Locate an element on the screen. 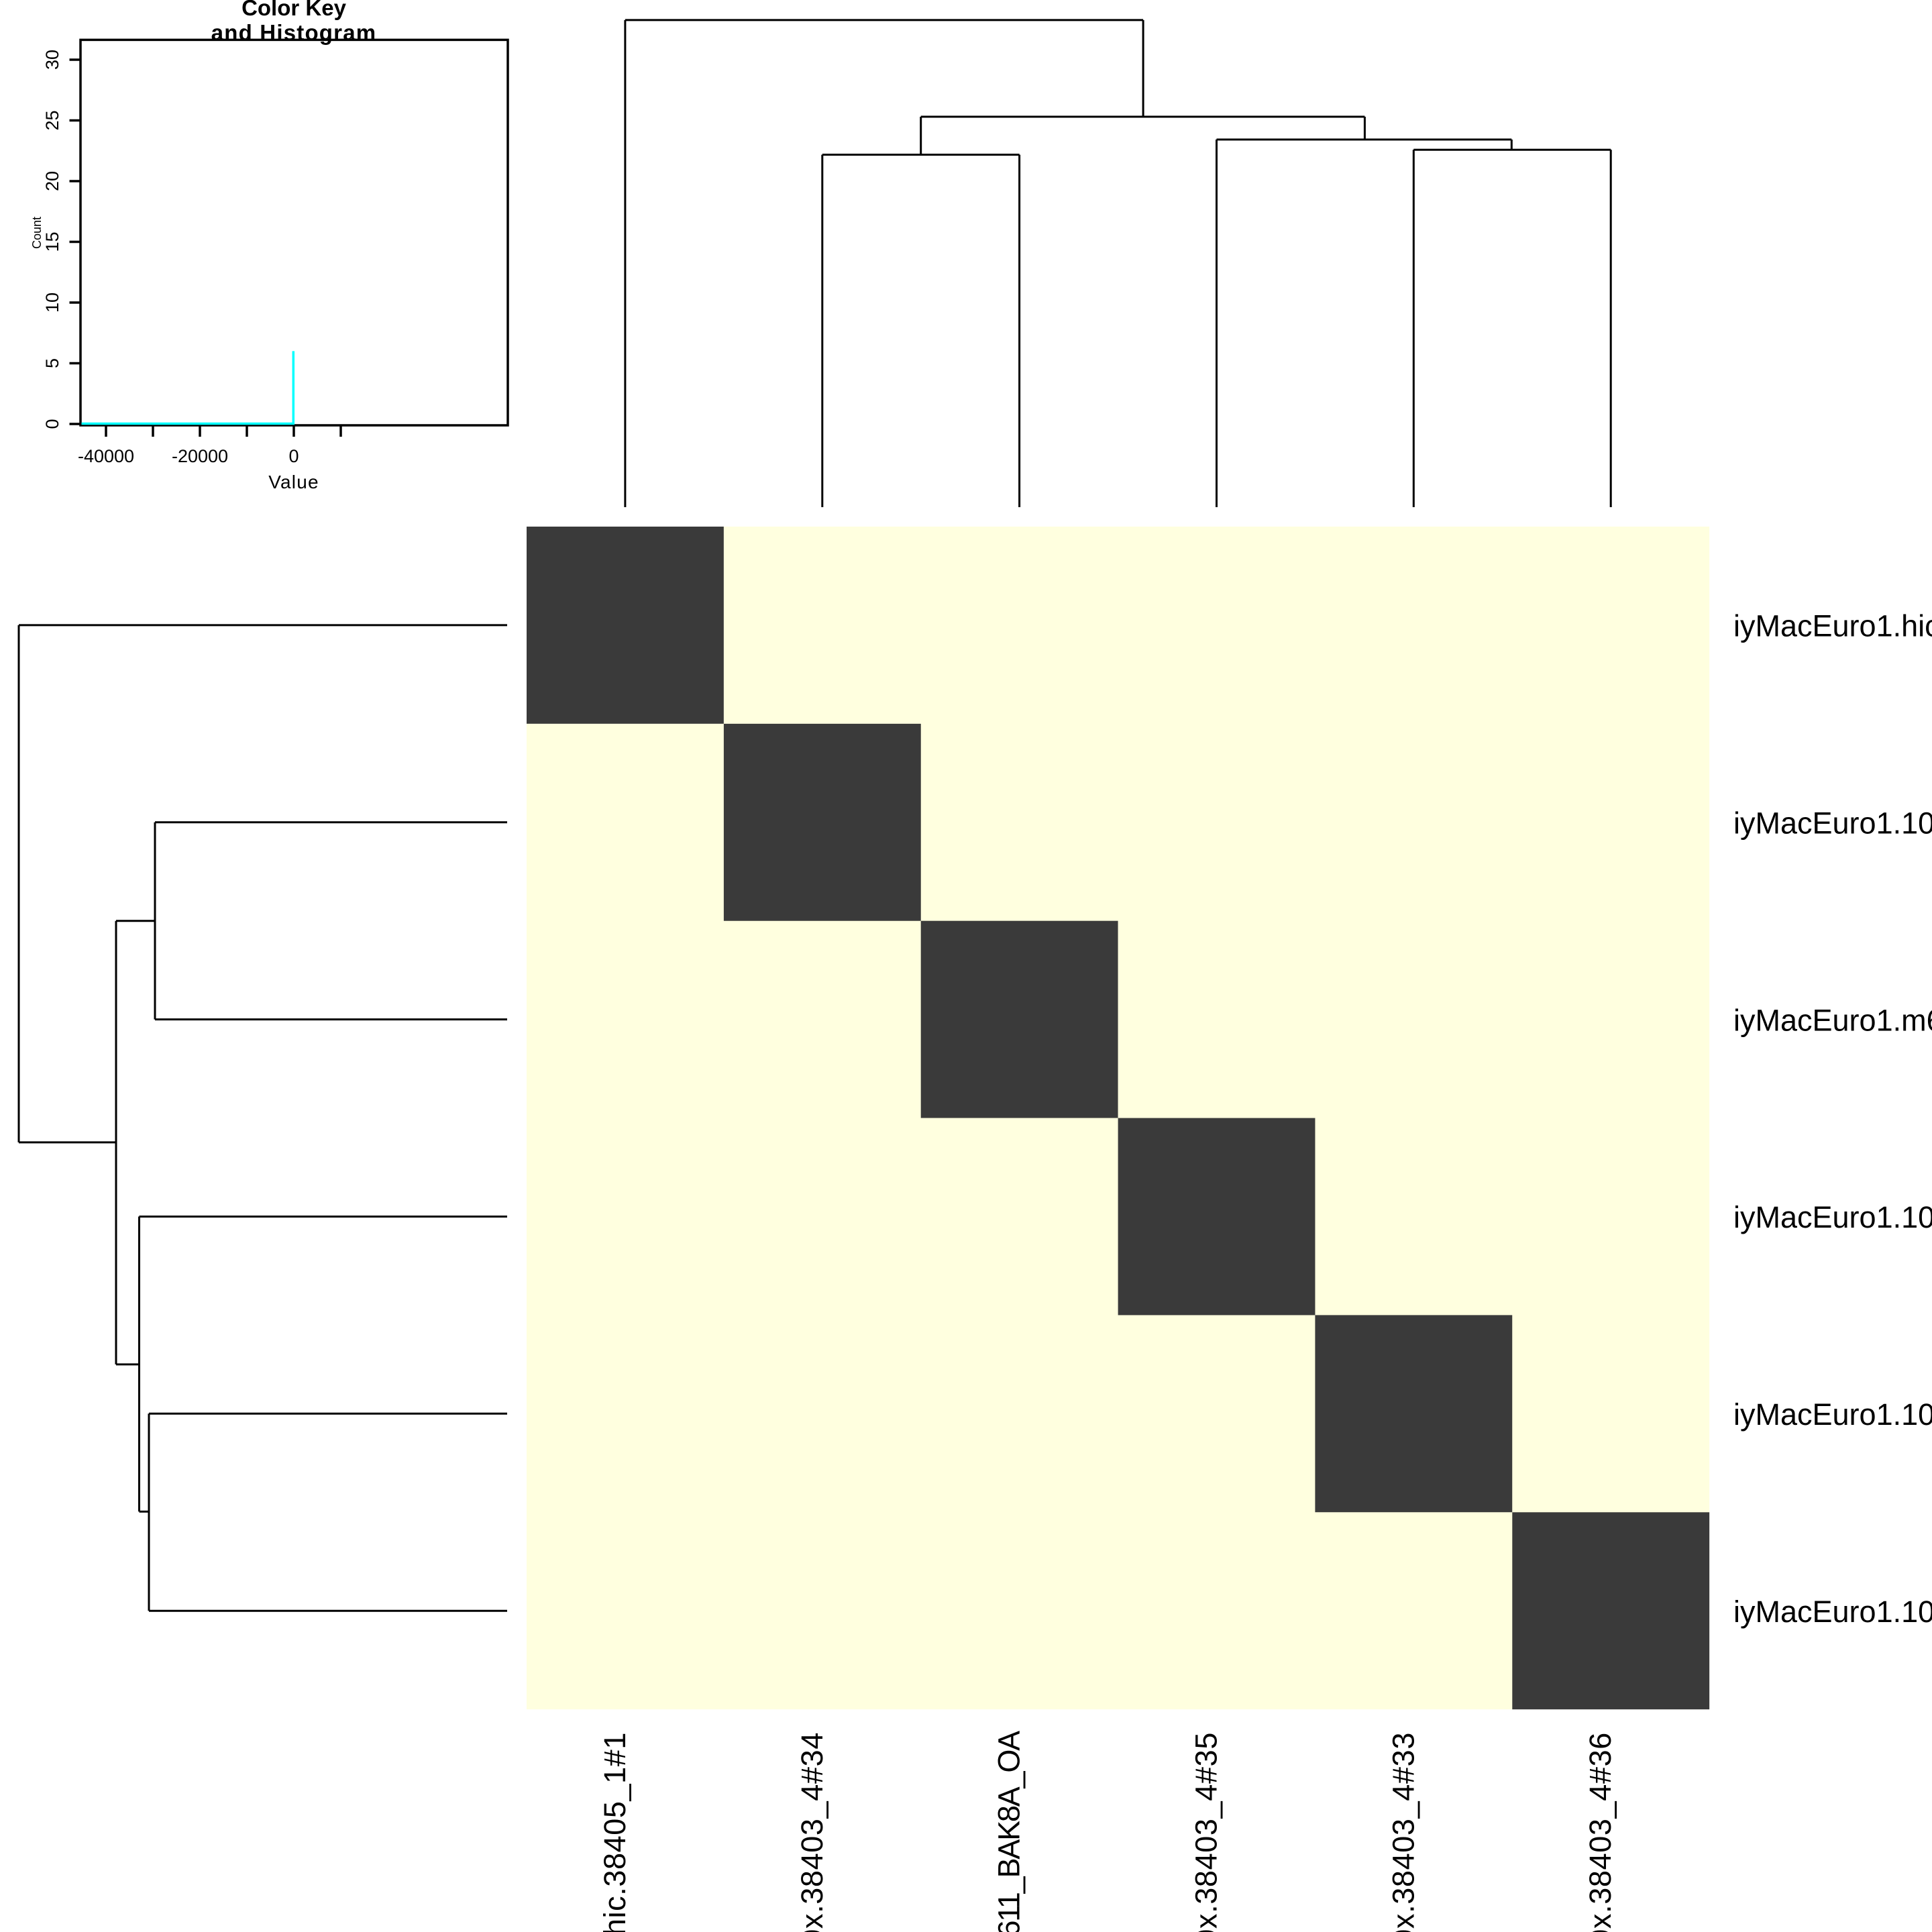 Image resolution: width=1932 pixels, height=1932 pixels. svg-text: Color Key is located at coordinates (294, 10).